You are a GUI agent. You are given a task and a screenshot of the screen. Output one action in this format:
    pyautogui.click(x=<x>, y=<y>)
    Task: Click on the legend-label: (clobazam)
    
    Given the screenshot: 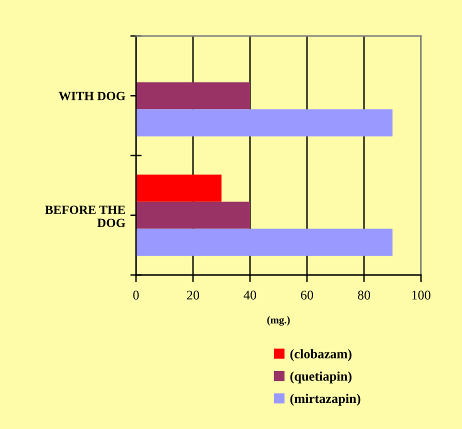 What is the action you would take?
    pyautogui.click(x=321, y=355)
    